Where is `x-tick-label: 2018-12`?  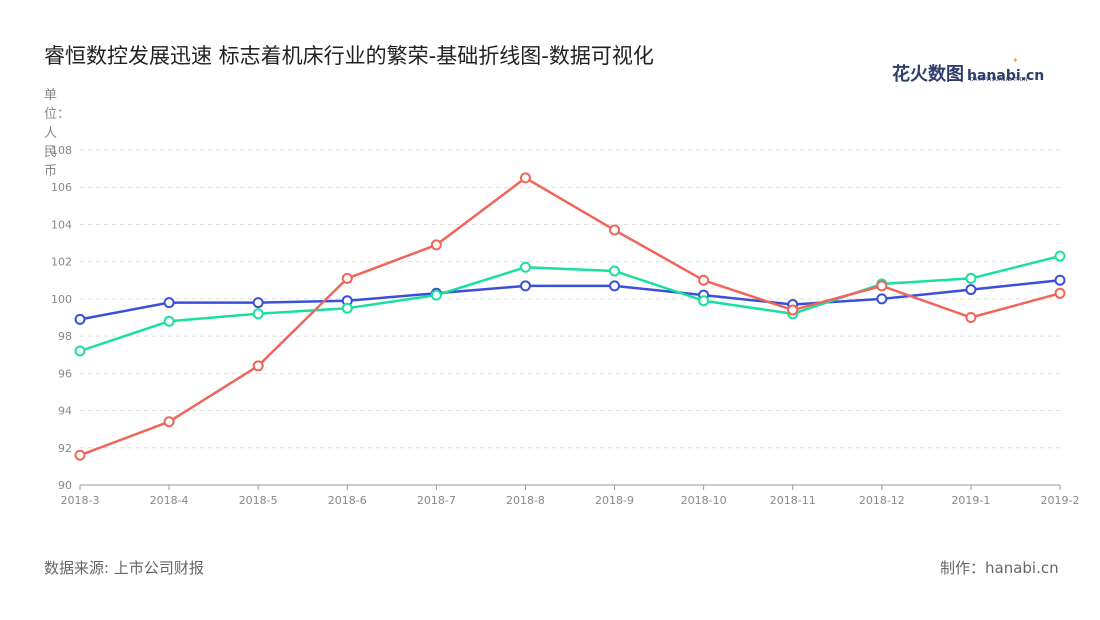 x-tick-label: 2018-12 is located at coordinates (882, 500).